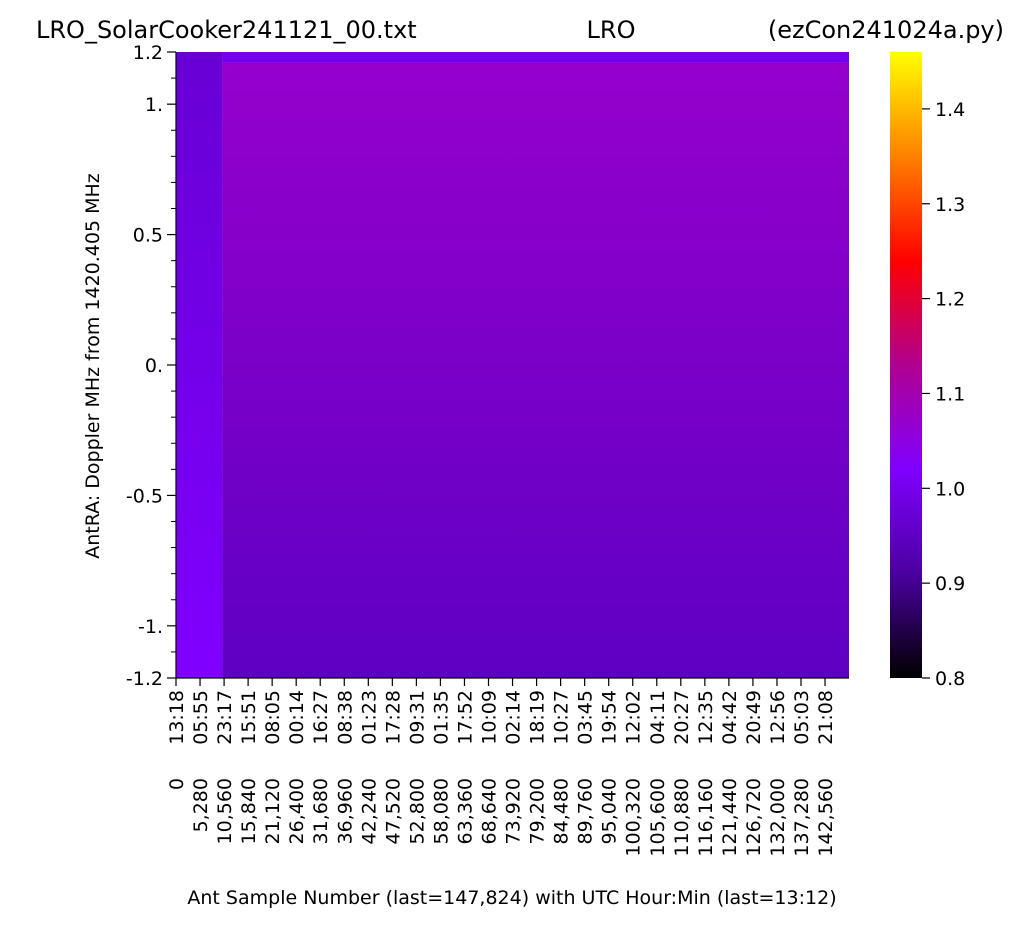 The height and width of the screenshot is (926, 1024). I want to click on x-tick-sample-label: 126,720, so click(754, 817).